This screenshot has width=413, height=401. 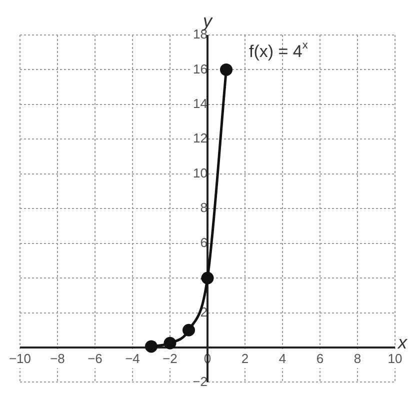 I want to click on y-tick-label: 16, so click(x=200, y=68).